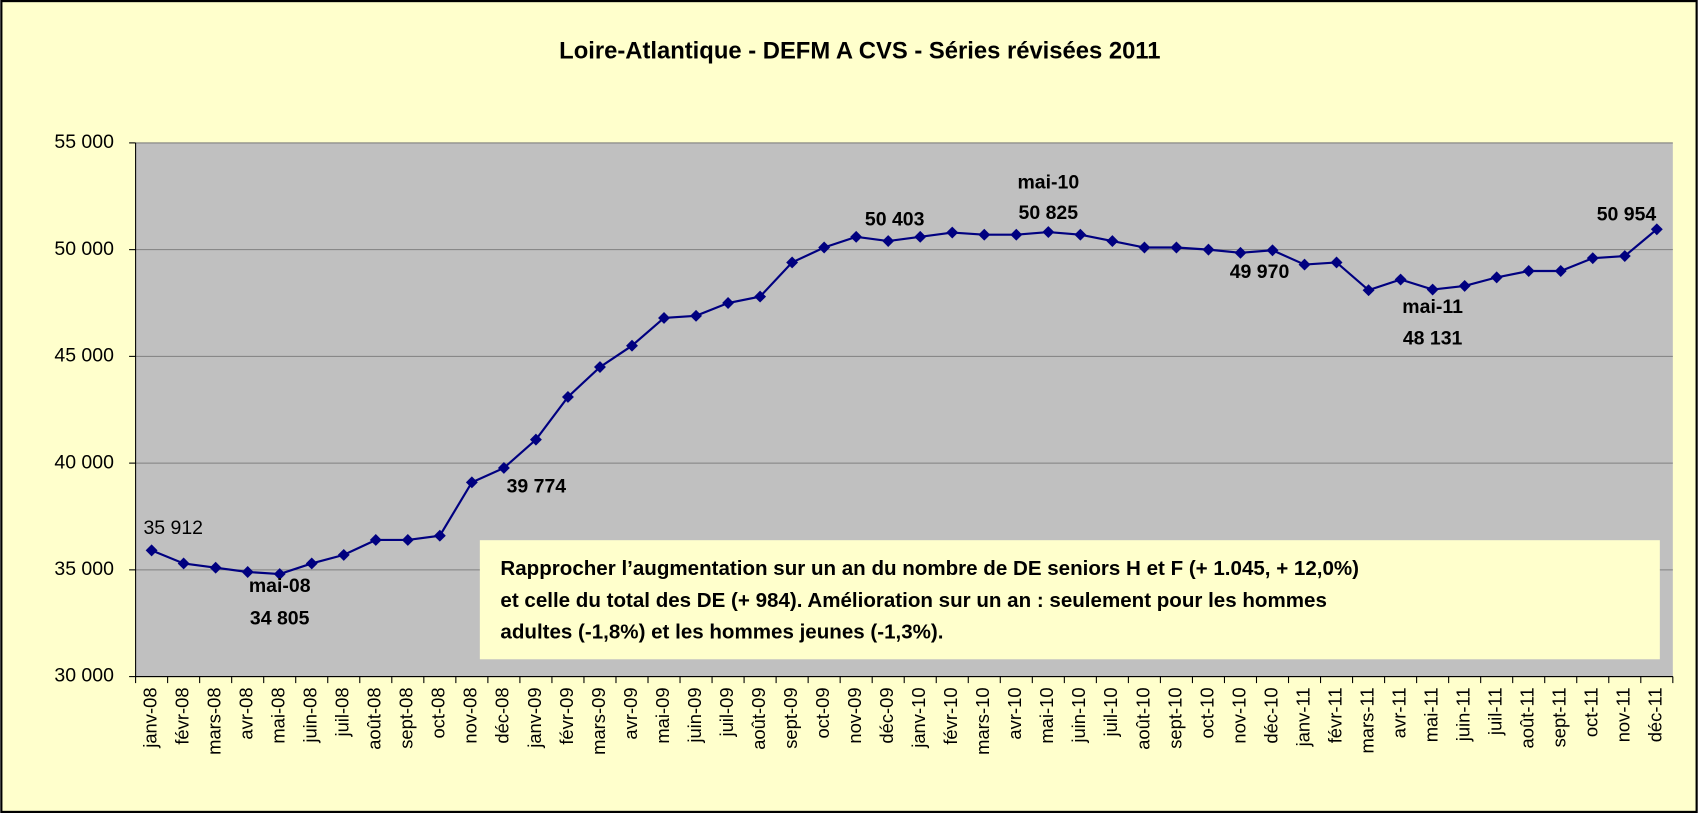 The height and width of the screenshot is (813, 1698). I want to click on x-tick-label: mai-09, so click(662, 715).